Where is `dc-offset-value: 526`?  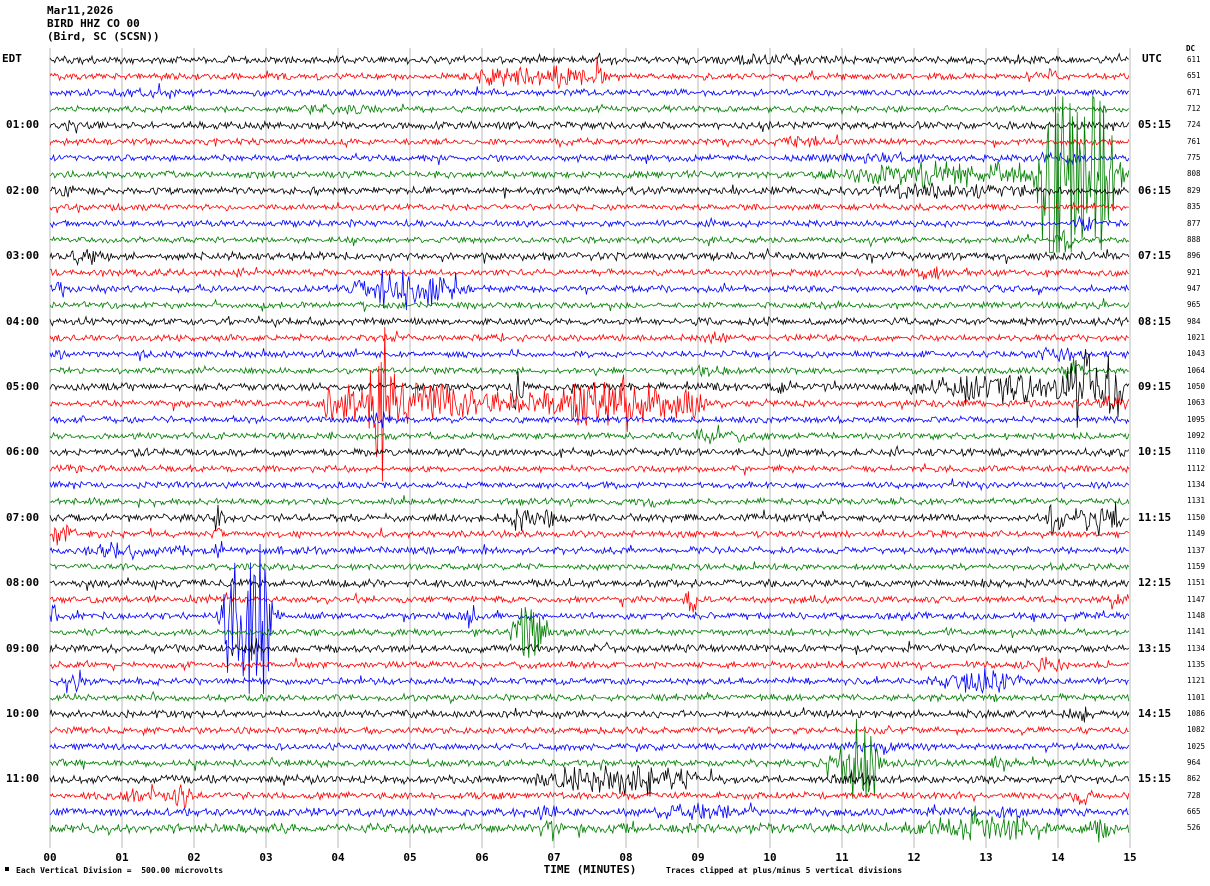 dc-offset-value: 526 is located at coordinates (1194, 828).